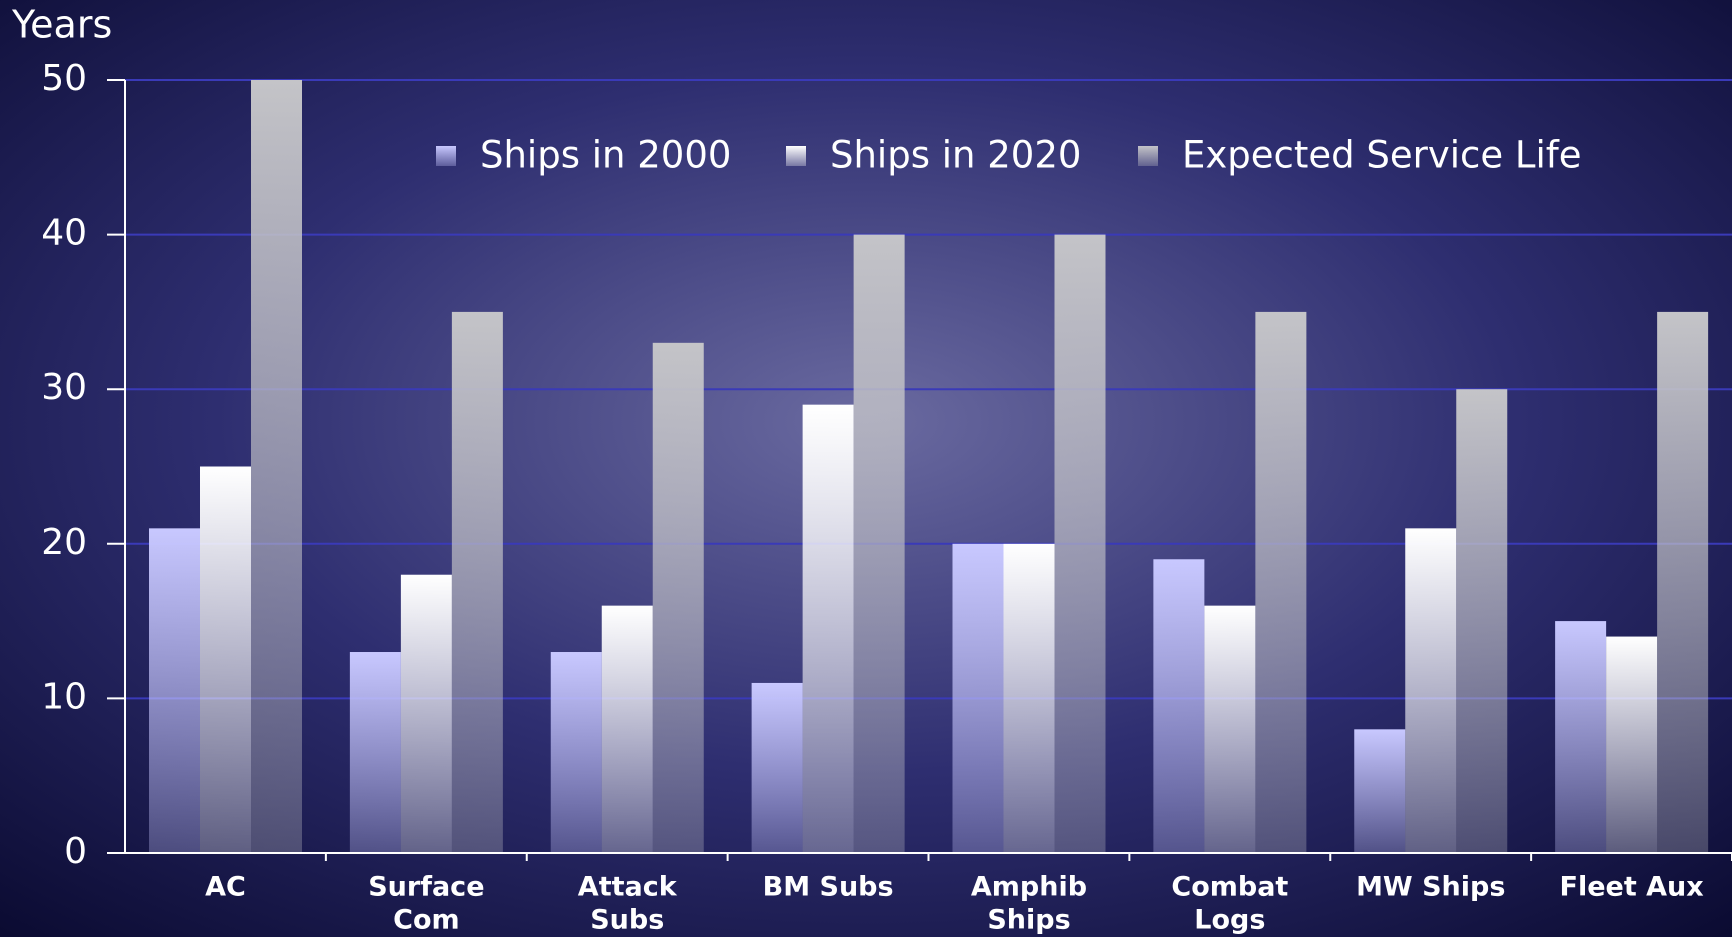 Image resolution: width=1732 pixels, height=937 pixels. What do you see at coordinates (1229, 920) in the screenshot?
I see `x-tick-label: Logs` at bounding box center [1229, 920].